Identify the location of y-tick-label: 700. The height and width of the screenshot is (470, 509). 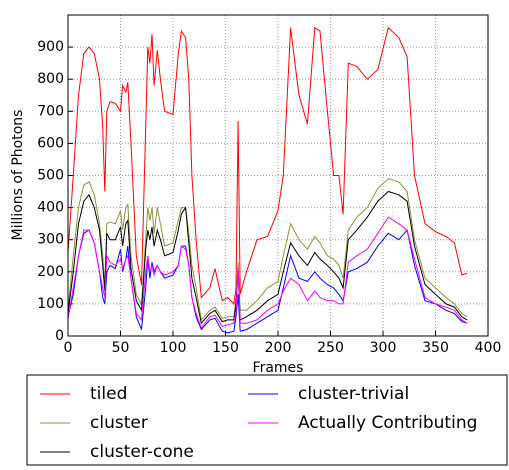
(50, 111).